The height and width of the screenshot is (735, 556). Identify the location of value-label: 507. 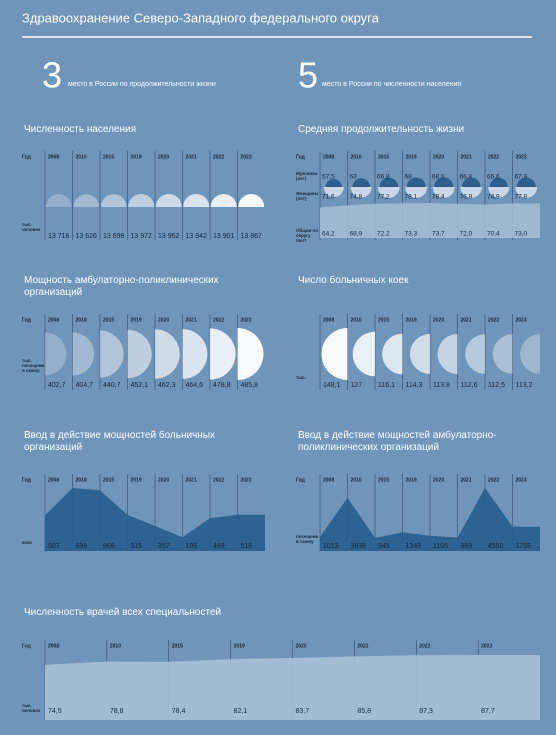
(54, 546).